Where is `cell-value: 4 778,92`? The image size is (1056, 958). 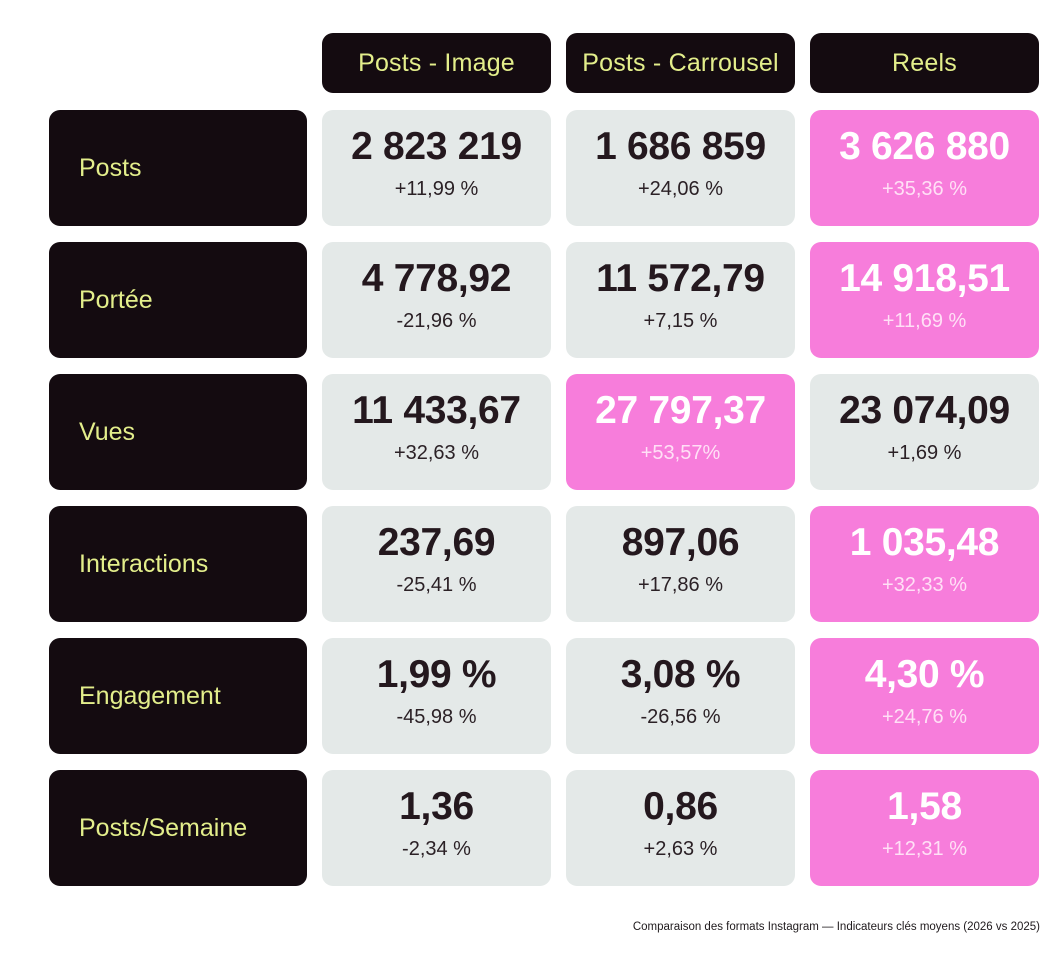 cell-value: 4 778,92 is located at coordinates (436, 278).